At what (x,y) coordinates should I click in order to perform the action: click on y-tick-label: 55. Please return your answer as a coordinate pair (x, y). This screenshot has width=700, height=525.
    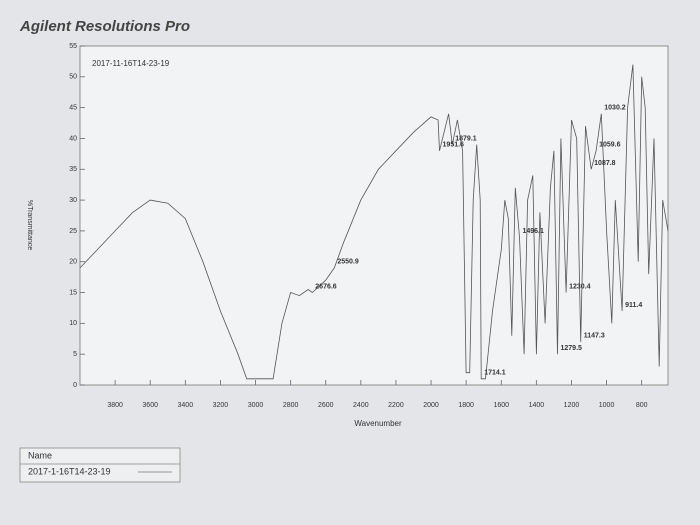
    Looking at the image, I should click on (73, 46).